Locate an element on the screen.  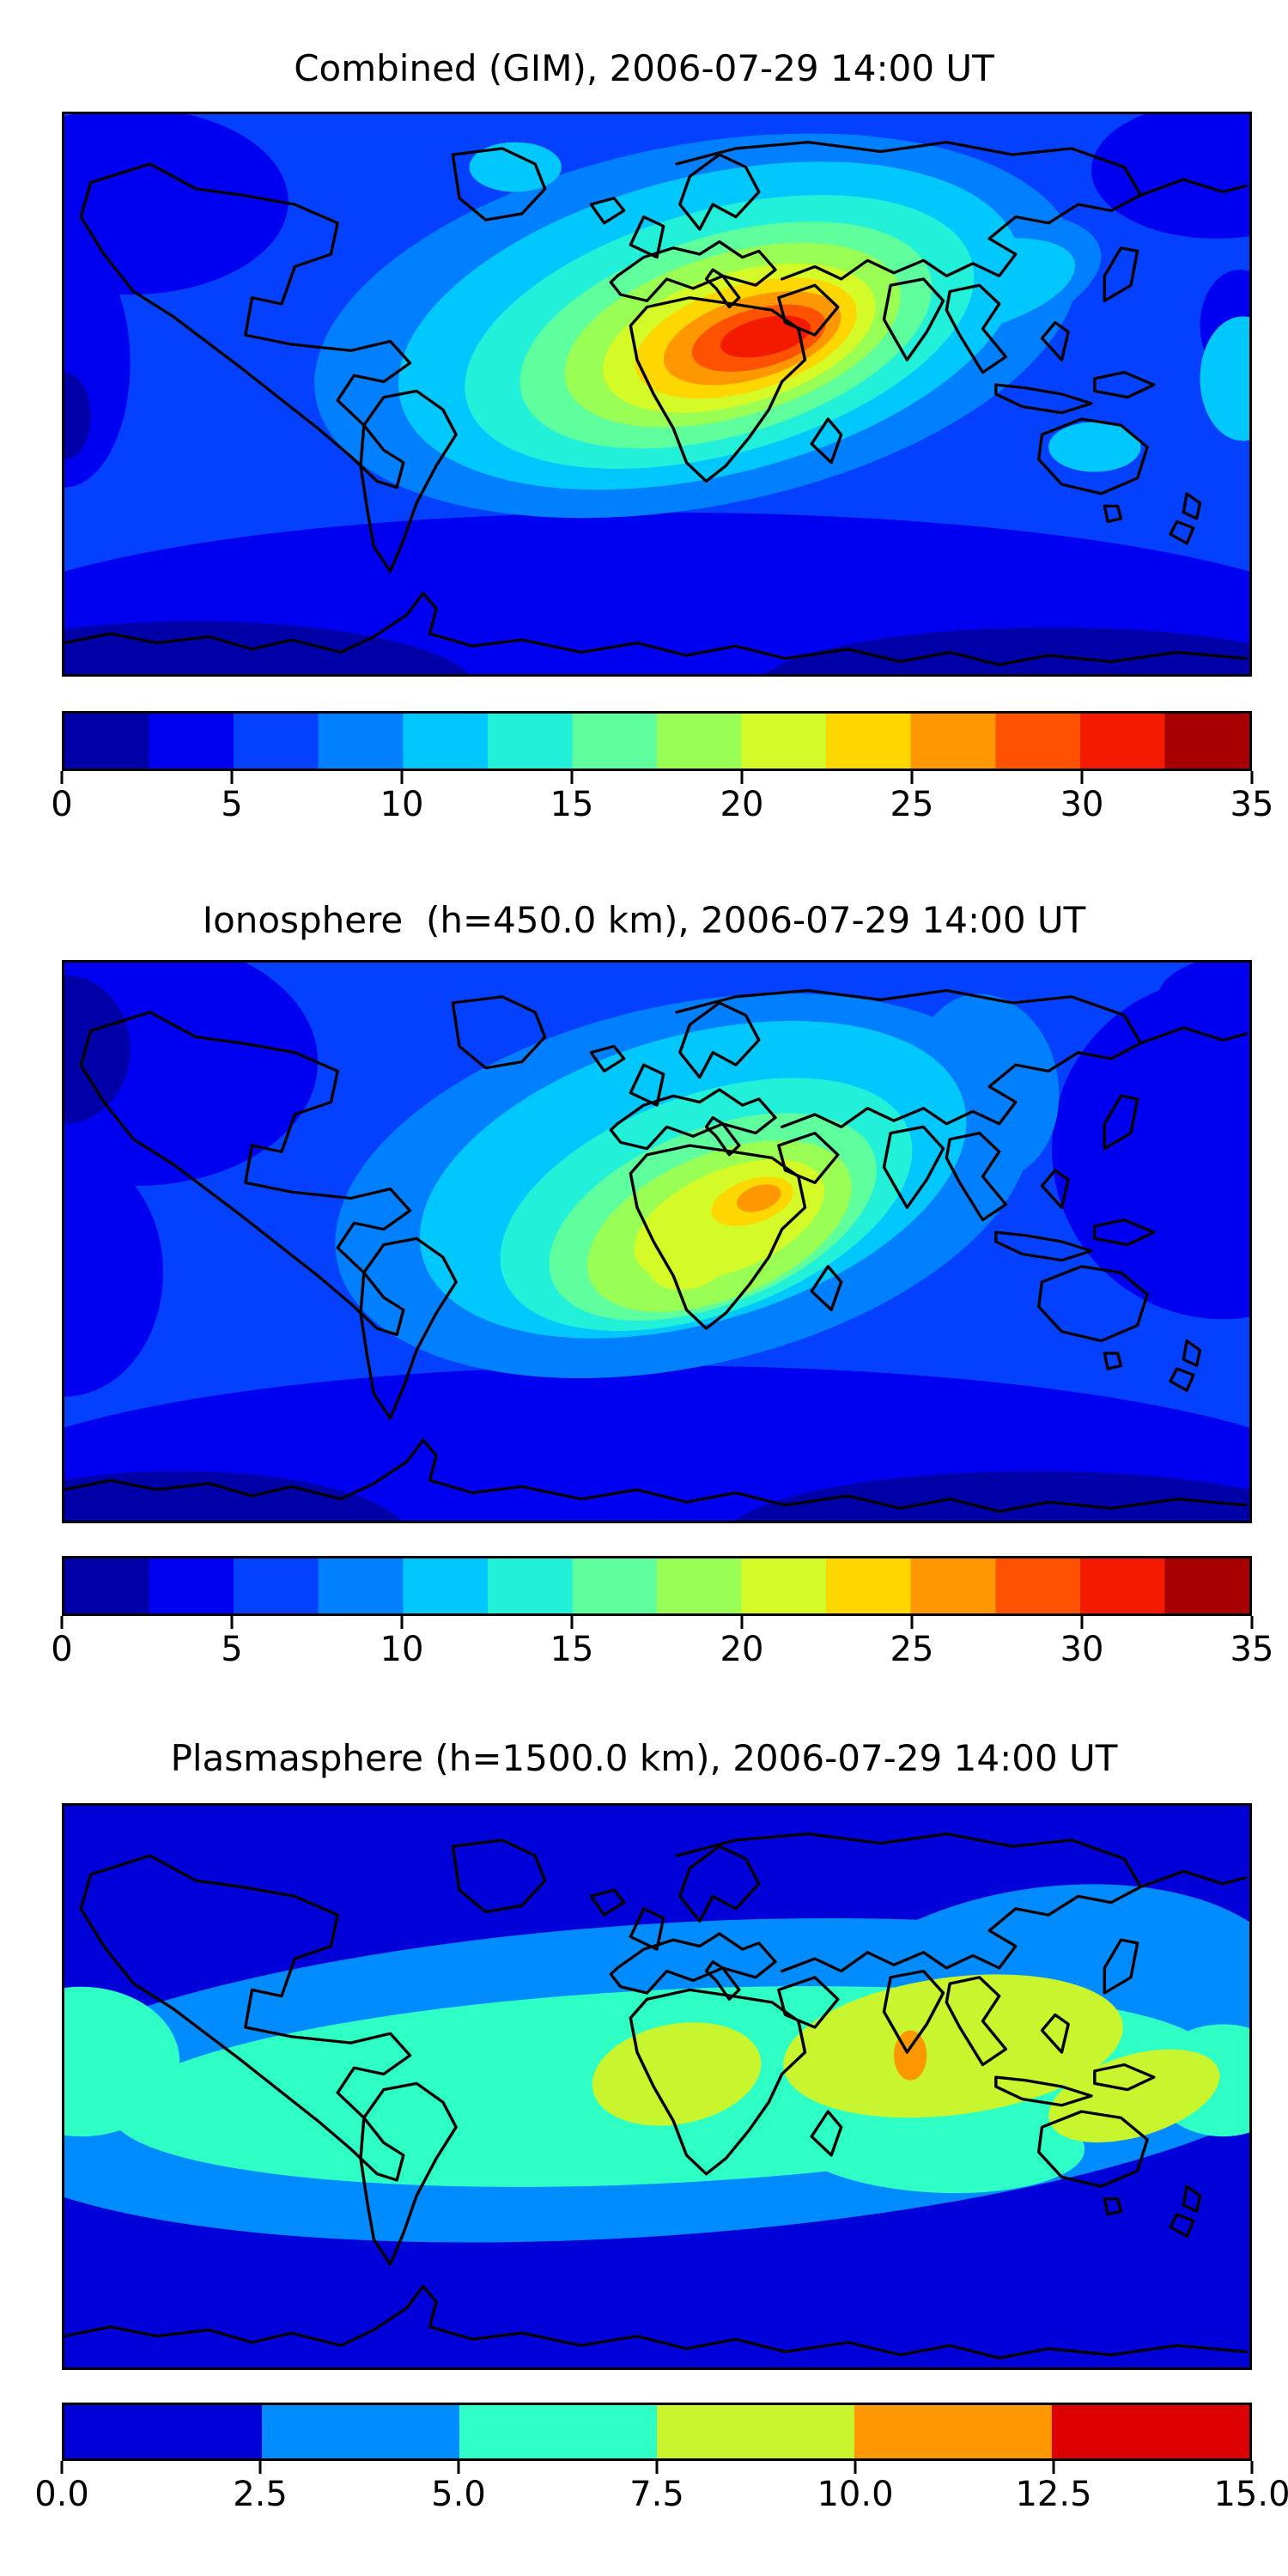
panel3-colorbar-ticks is located at coordinates (657, 2468).